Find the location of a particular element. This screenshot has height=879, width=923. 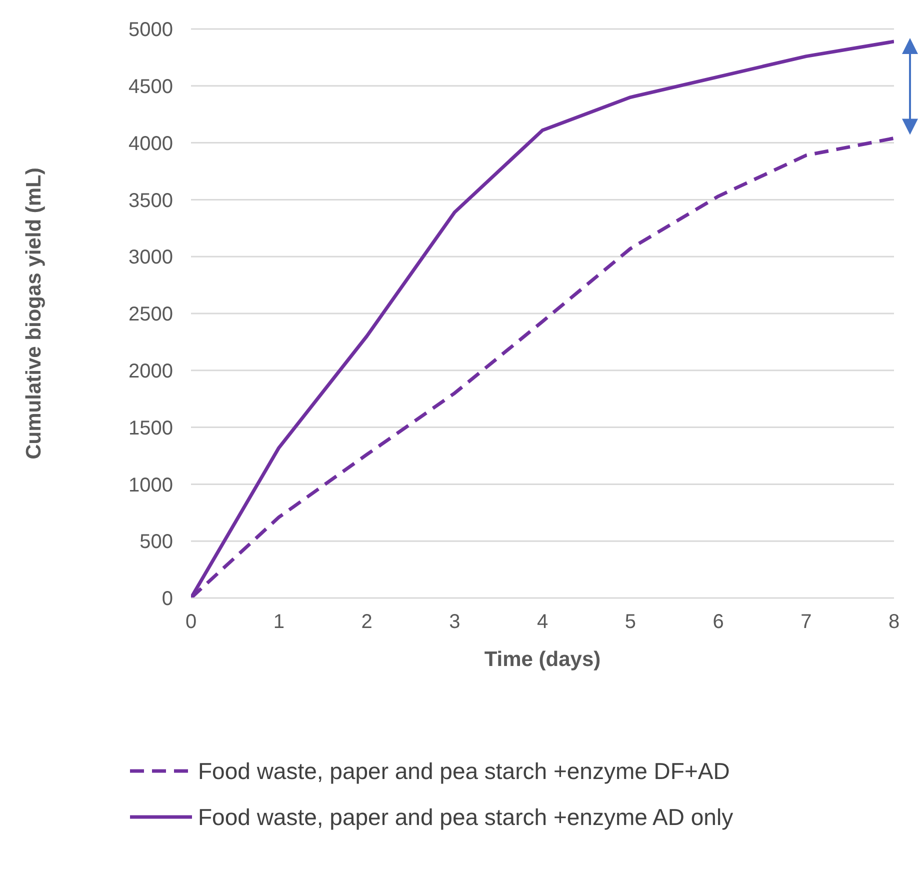

x-tick-label: 0 is located at coordinates (191, 622).